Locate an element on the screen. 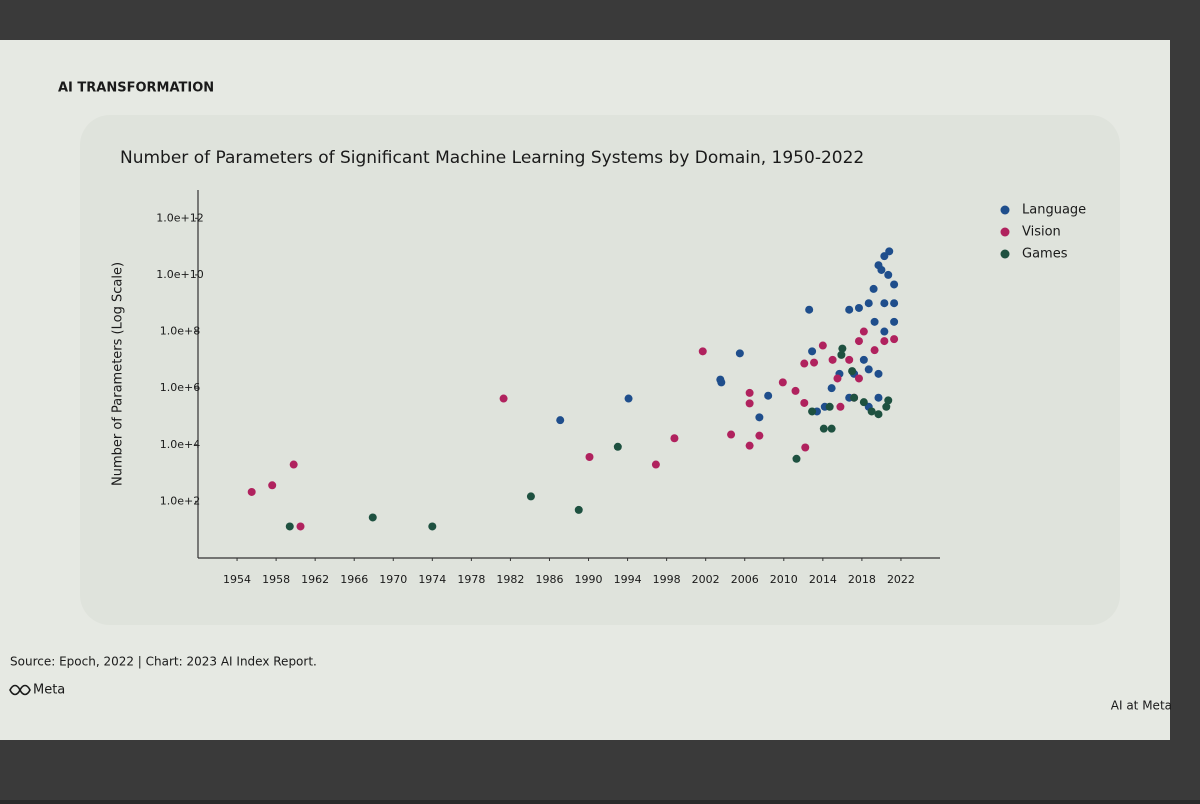 Image resolution: width=1200 pixels, height=804 pixels. x-tick-label: 1990 is located at coordinates (589, 579).